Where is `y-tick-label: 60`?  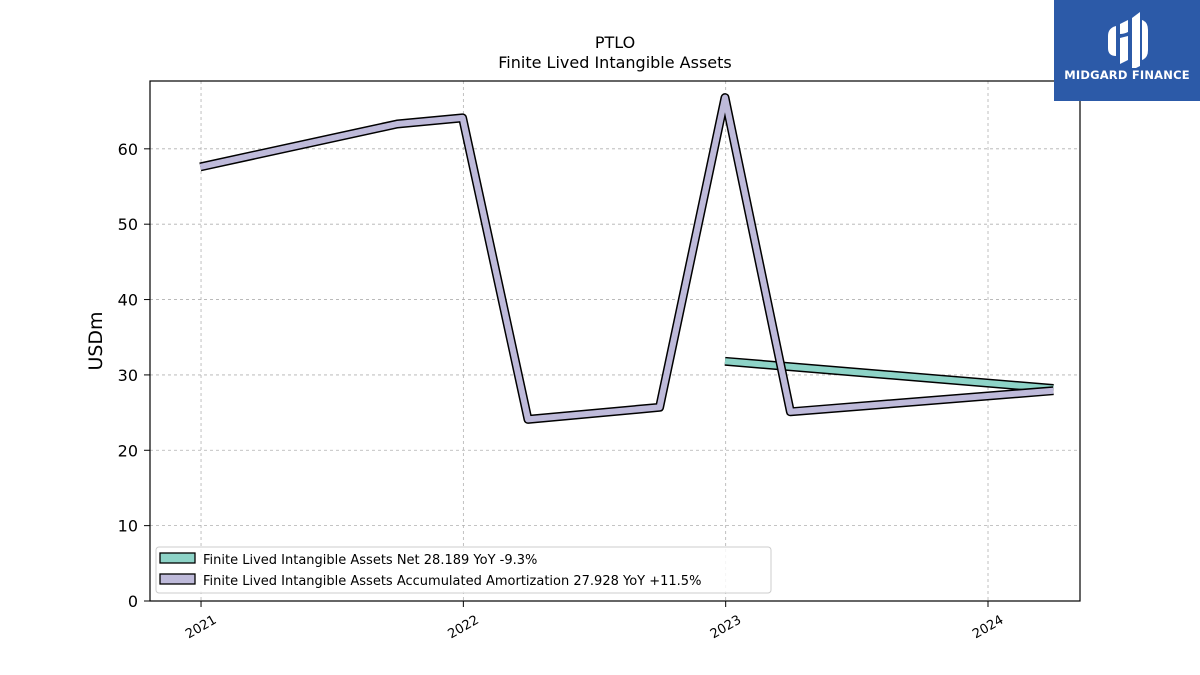
y-tick-label: 60 is located at coordinates (128, 149).